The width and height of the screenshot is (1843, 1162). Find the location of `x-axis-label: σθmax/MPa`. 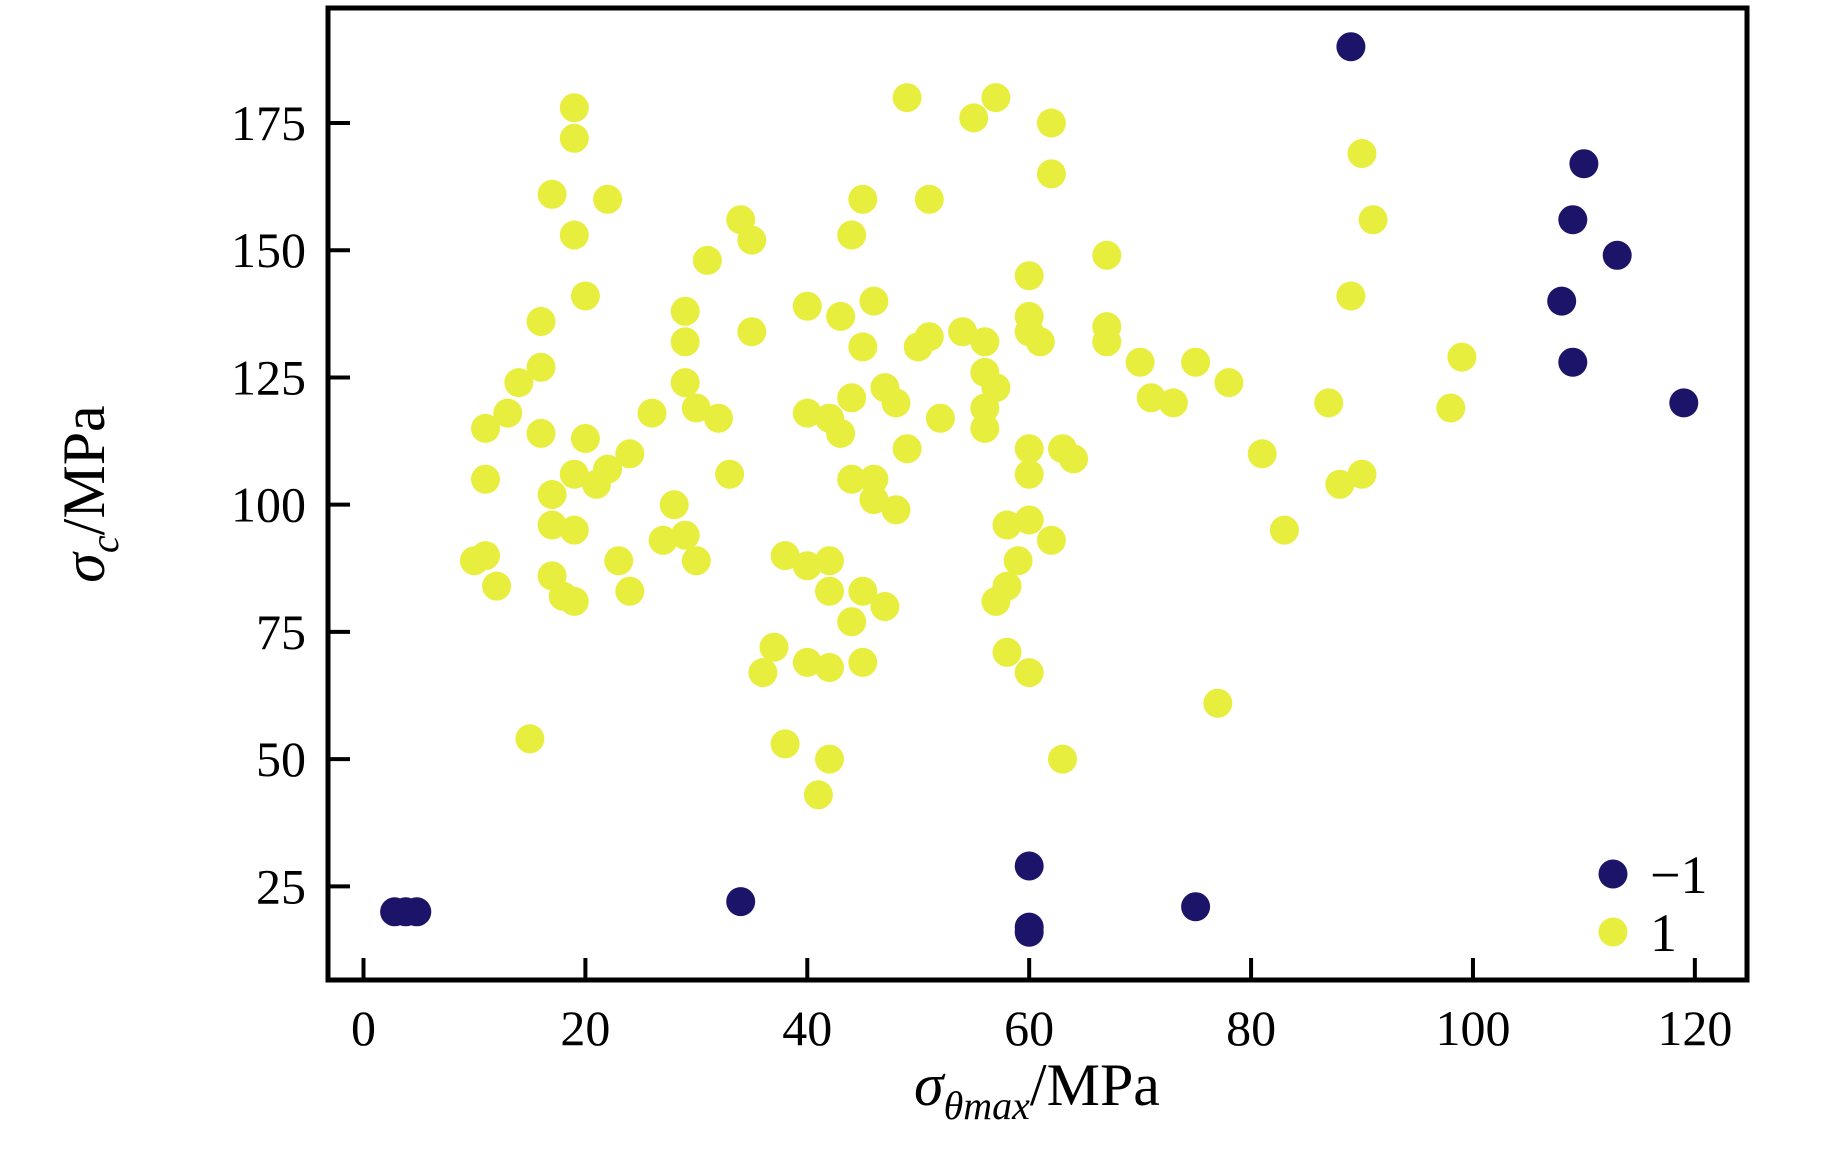

x-axis-label: σθmax/MPa is located at coordinates (1037, 1090).